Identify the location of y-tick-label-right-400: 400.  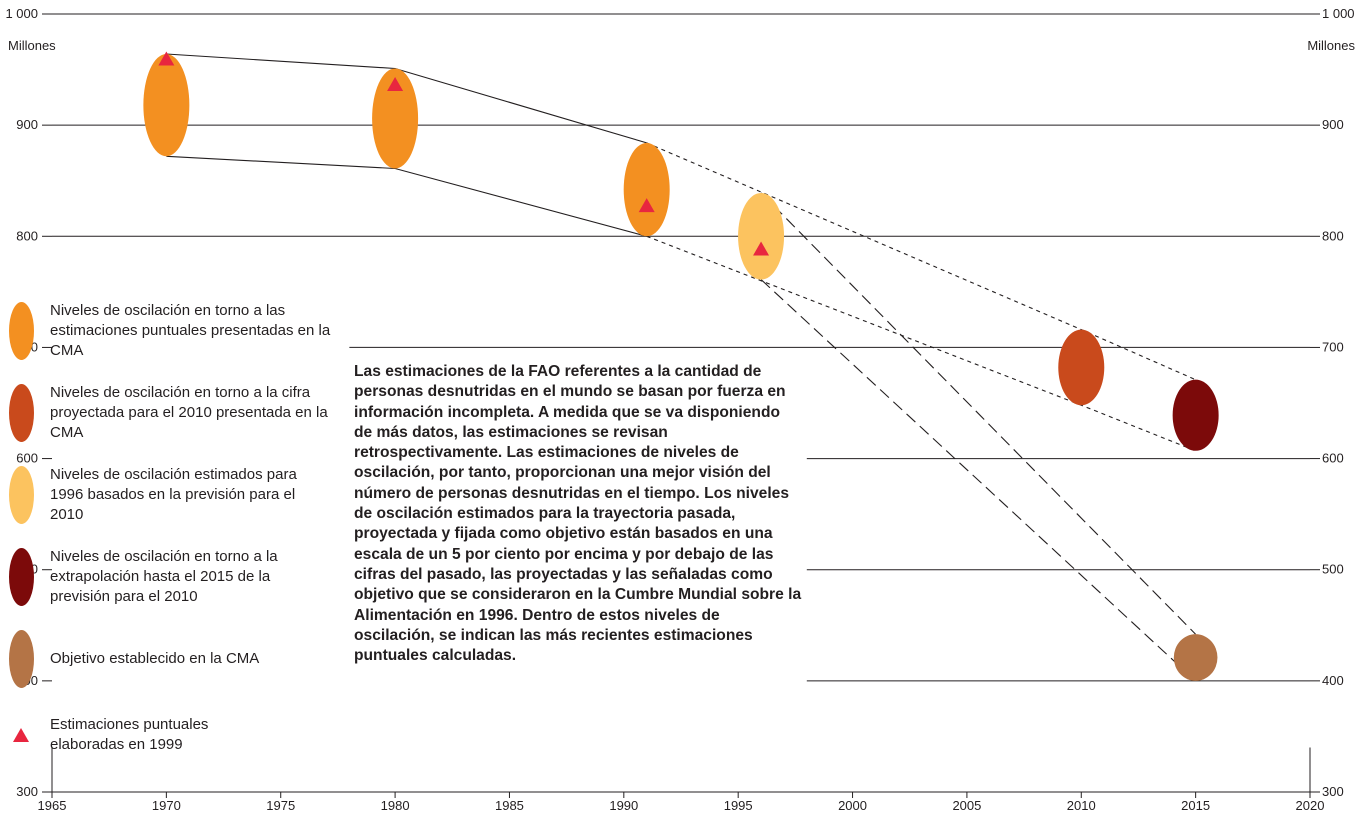
(1333, 680).